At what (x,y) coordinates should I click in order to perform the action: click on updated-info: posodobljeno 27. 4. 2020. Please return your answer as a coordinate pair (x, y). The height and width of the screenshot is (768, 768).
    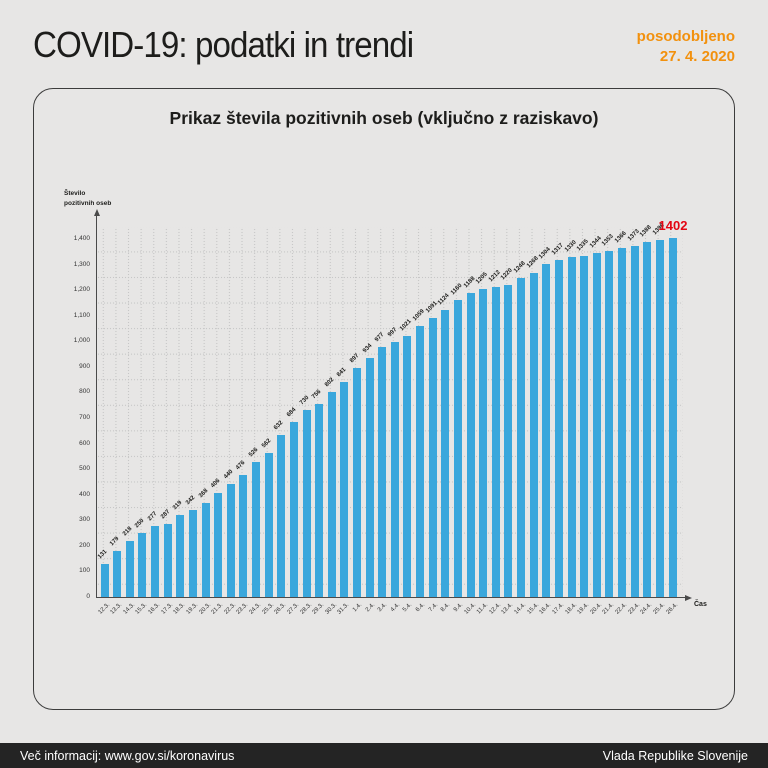
    Looking at the image, I should click on (686, 46).